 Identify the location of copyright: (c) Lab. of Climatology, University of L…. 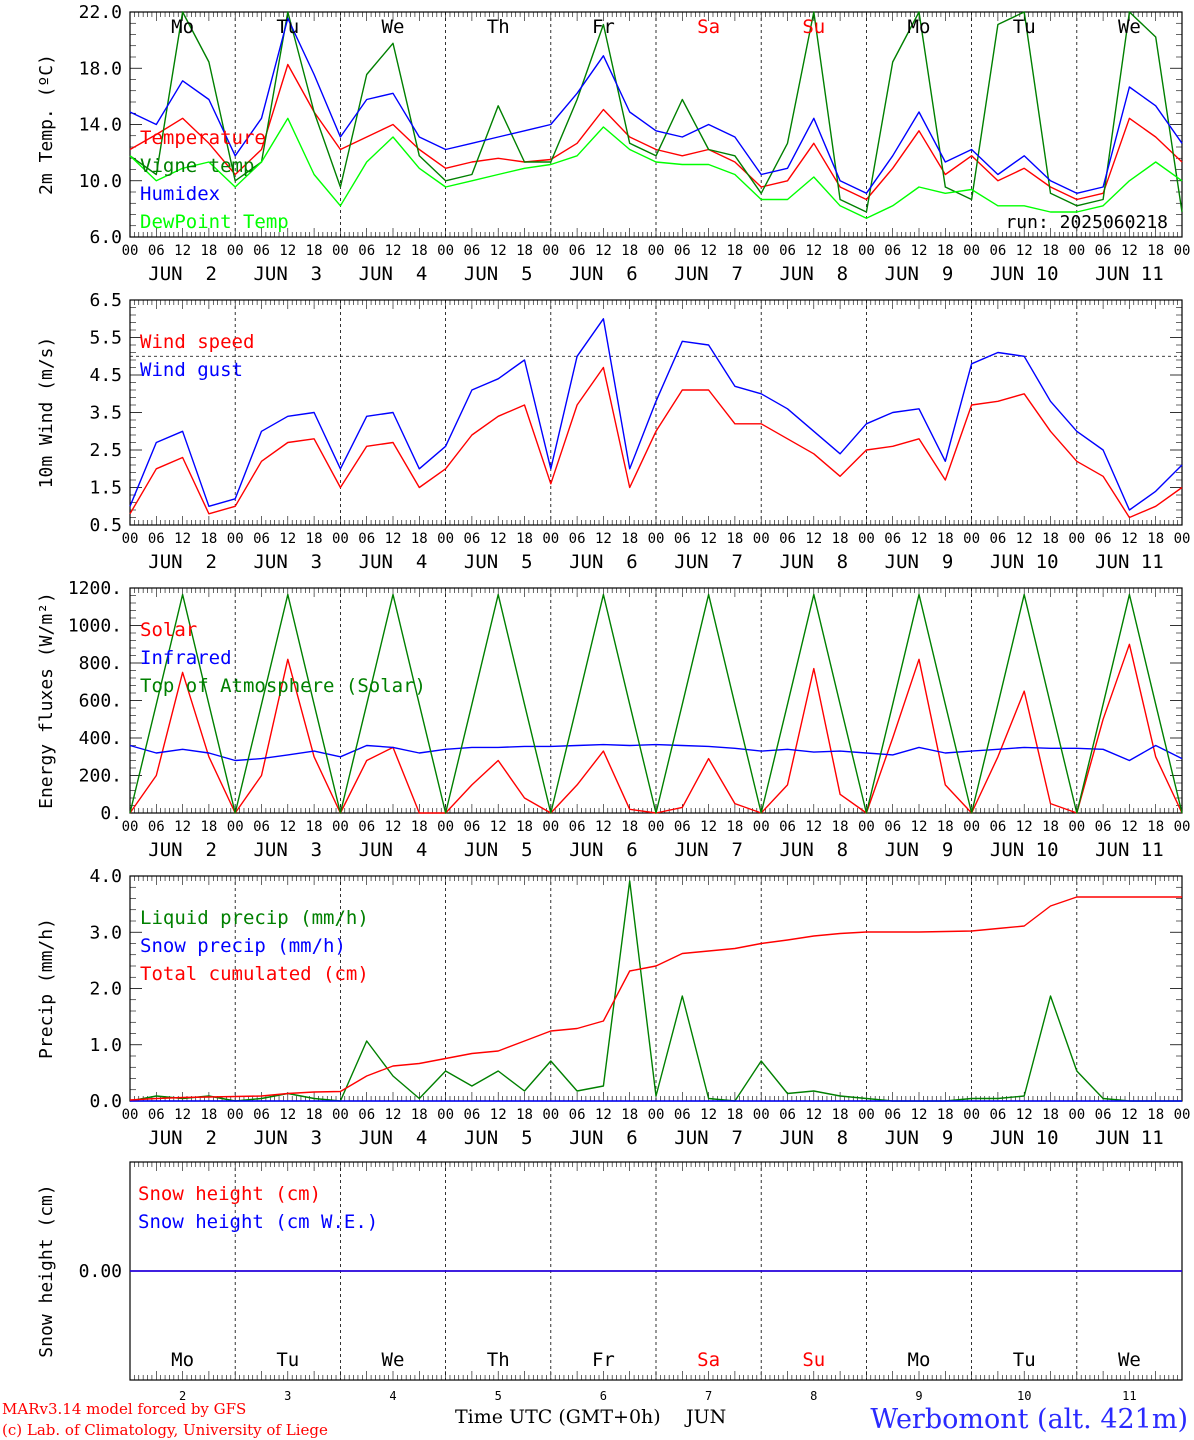
(165, 1430).